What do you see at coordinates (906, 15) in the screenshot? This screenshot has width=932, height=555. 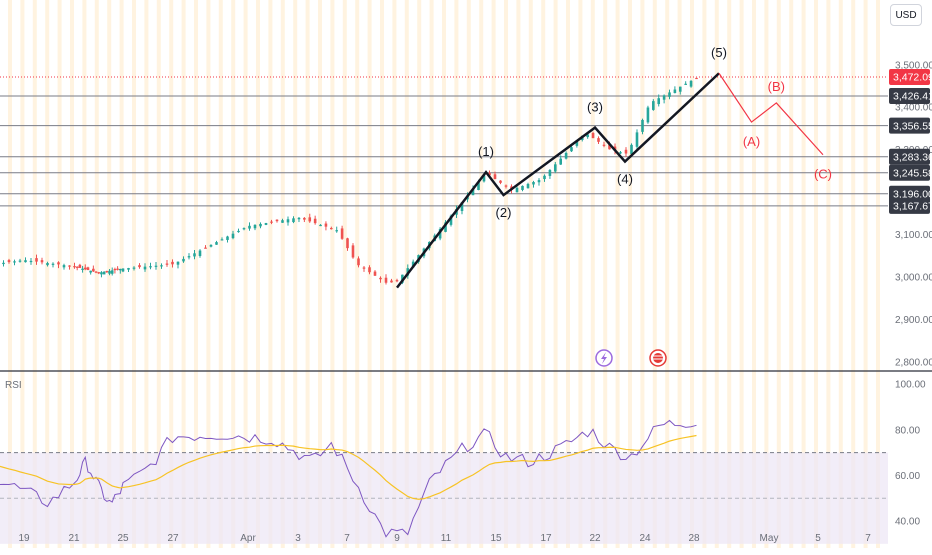 I see `currency-button: USD` at bounding box center [906, 15].